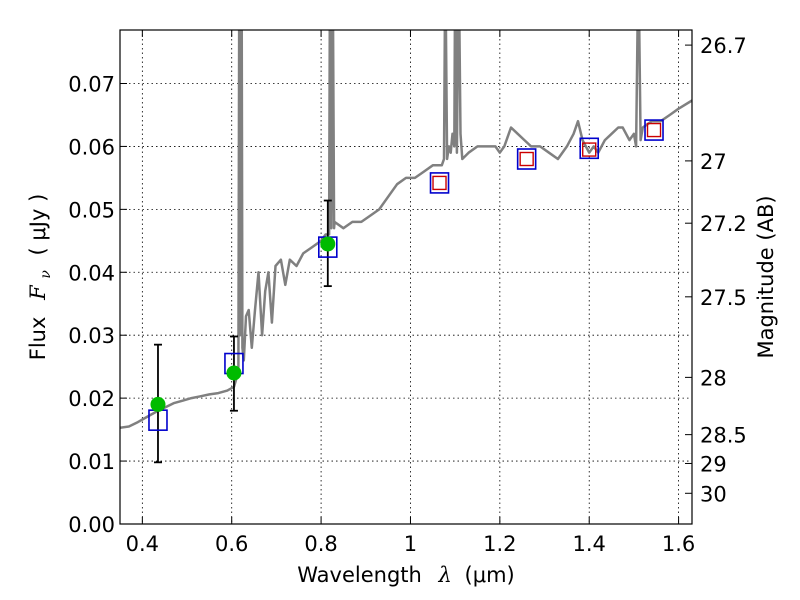 This screenshot has height=600, width=800. Describe the element at coordinates (91, 147) in the screenshot. I see `y-tick-label: 0.06` at that location.